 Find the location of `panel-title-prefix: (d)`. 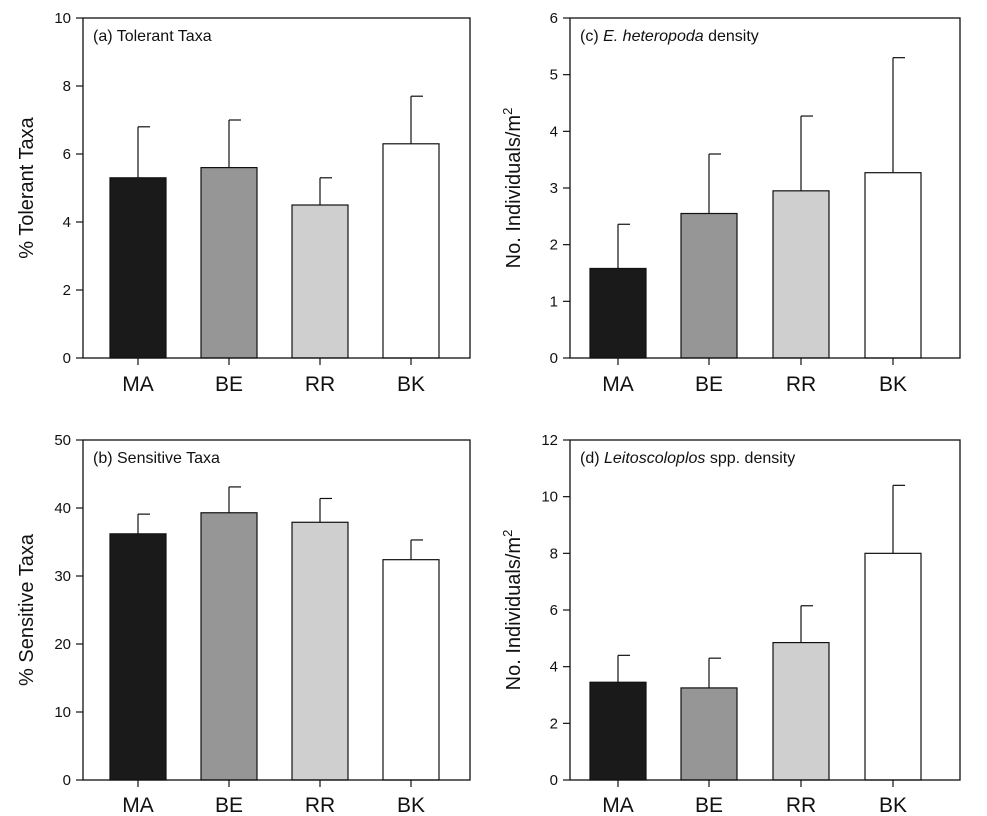

panel-title-prefix: (d) is located at coordinates (592, 458).